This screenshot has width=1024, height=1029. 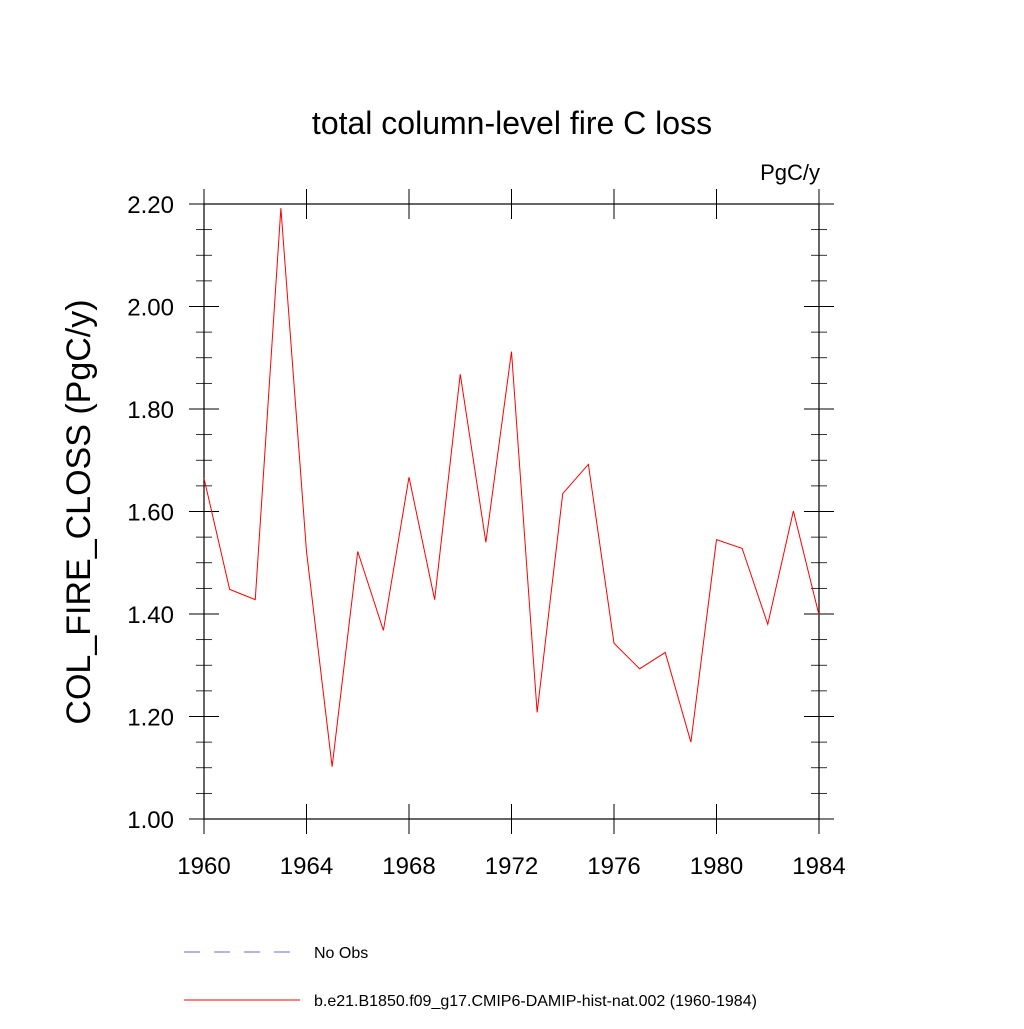 I want to click on x-tick-label: 1964, so click(x=306, y=866).